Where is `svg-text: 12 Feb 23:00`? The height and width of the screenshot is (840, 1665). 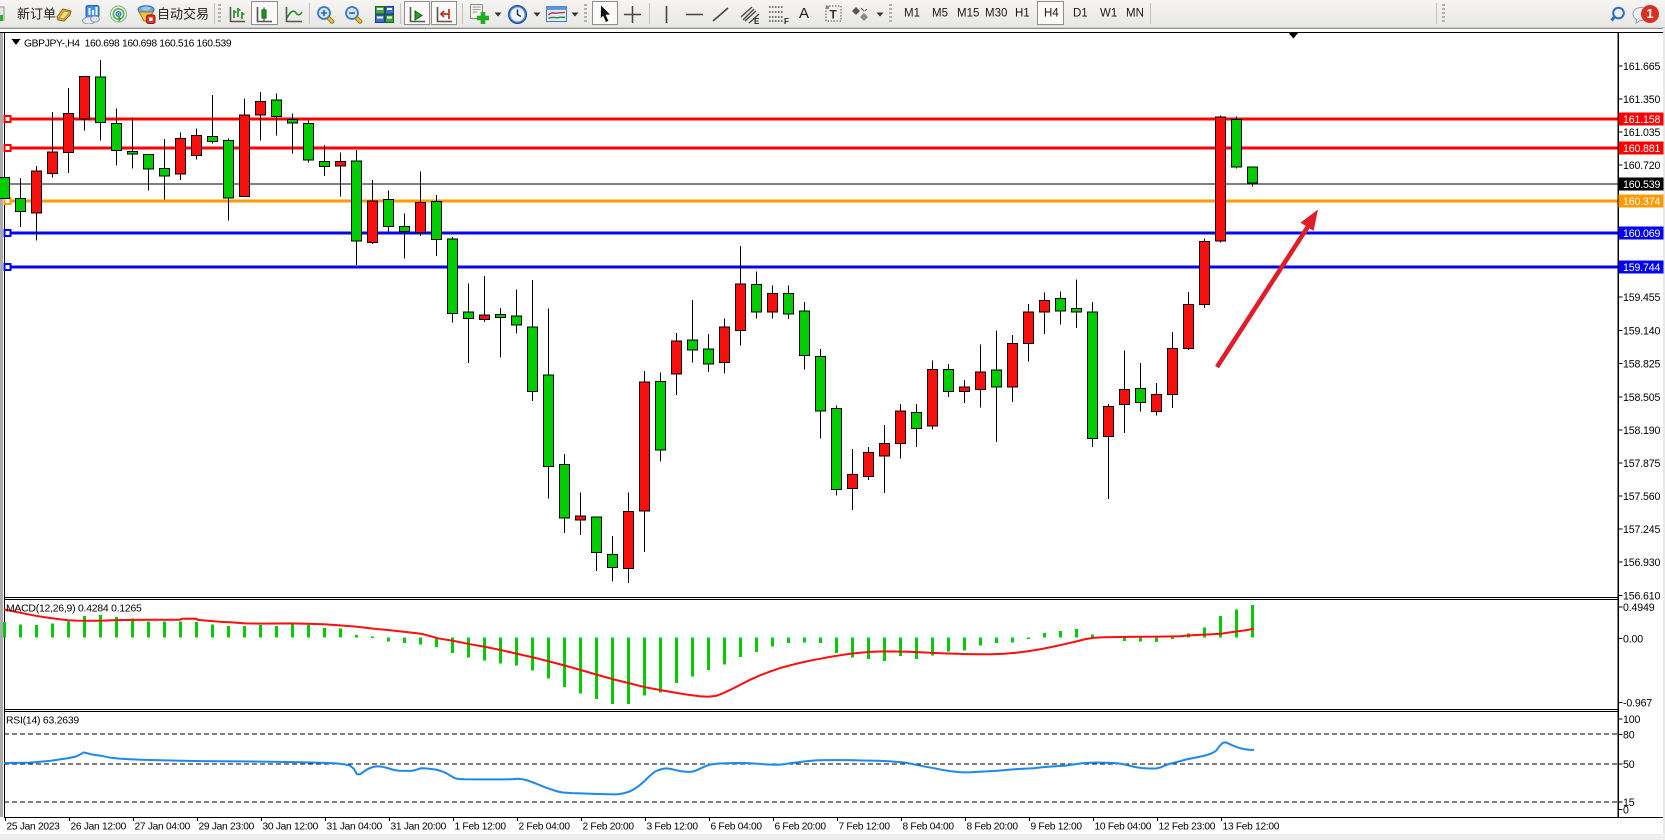 svg-text: 12 Feb 23:00 is located at coordinates (1187, 827).